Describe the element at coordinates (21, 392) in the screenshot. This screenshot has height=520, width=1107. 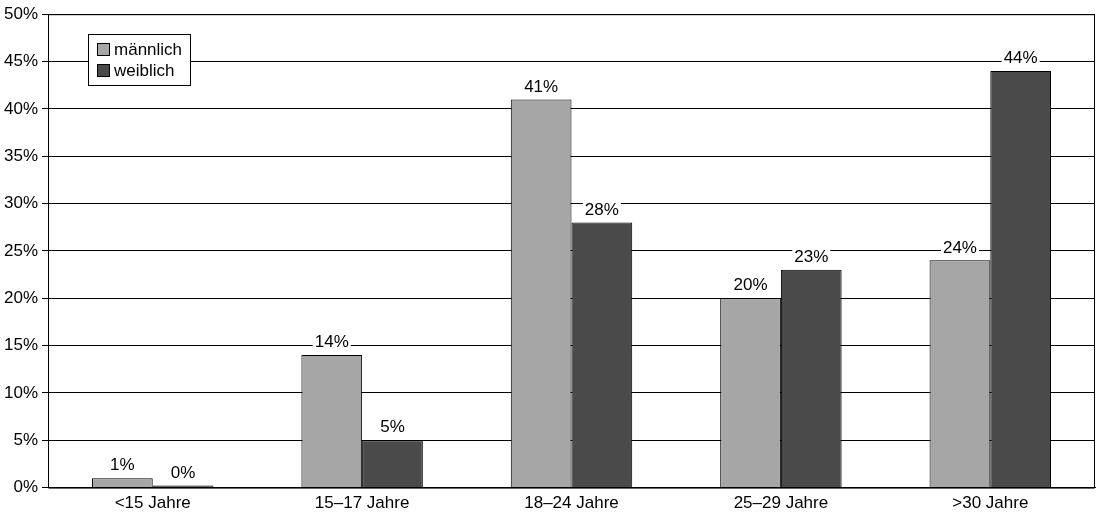
I see `y-tick-label: 10%` at that location.